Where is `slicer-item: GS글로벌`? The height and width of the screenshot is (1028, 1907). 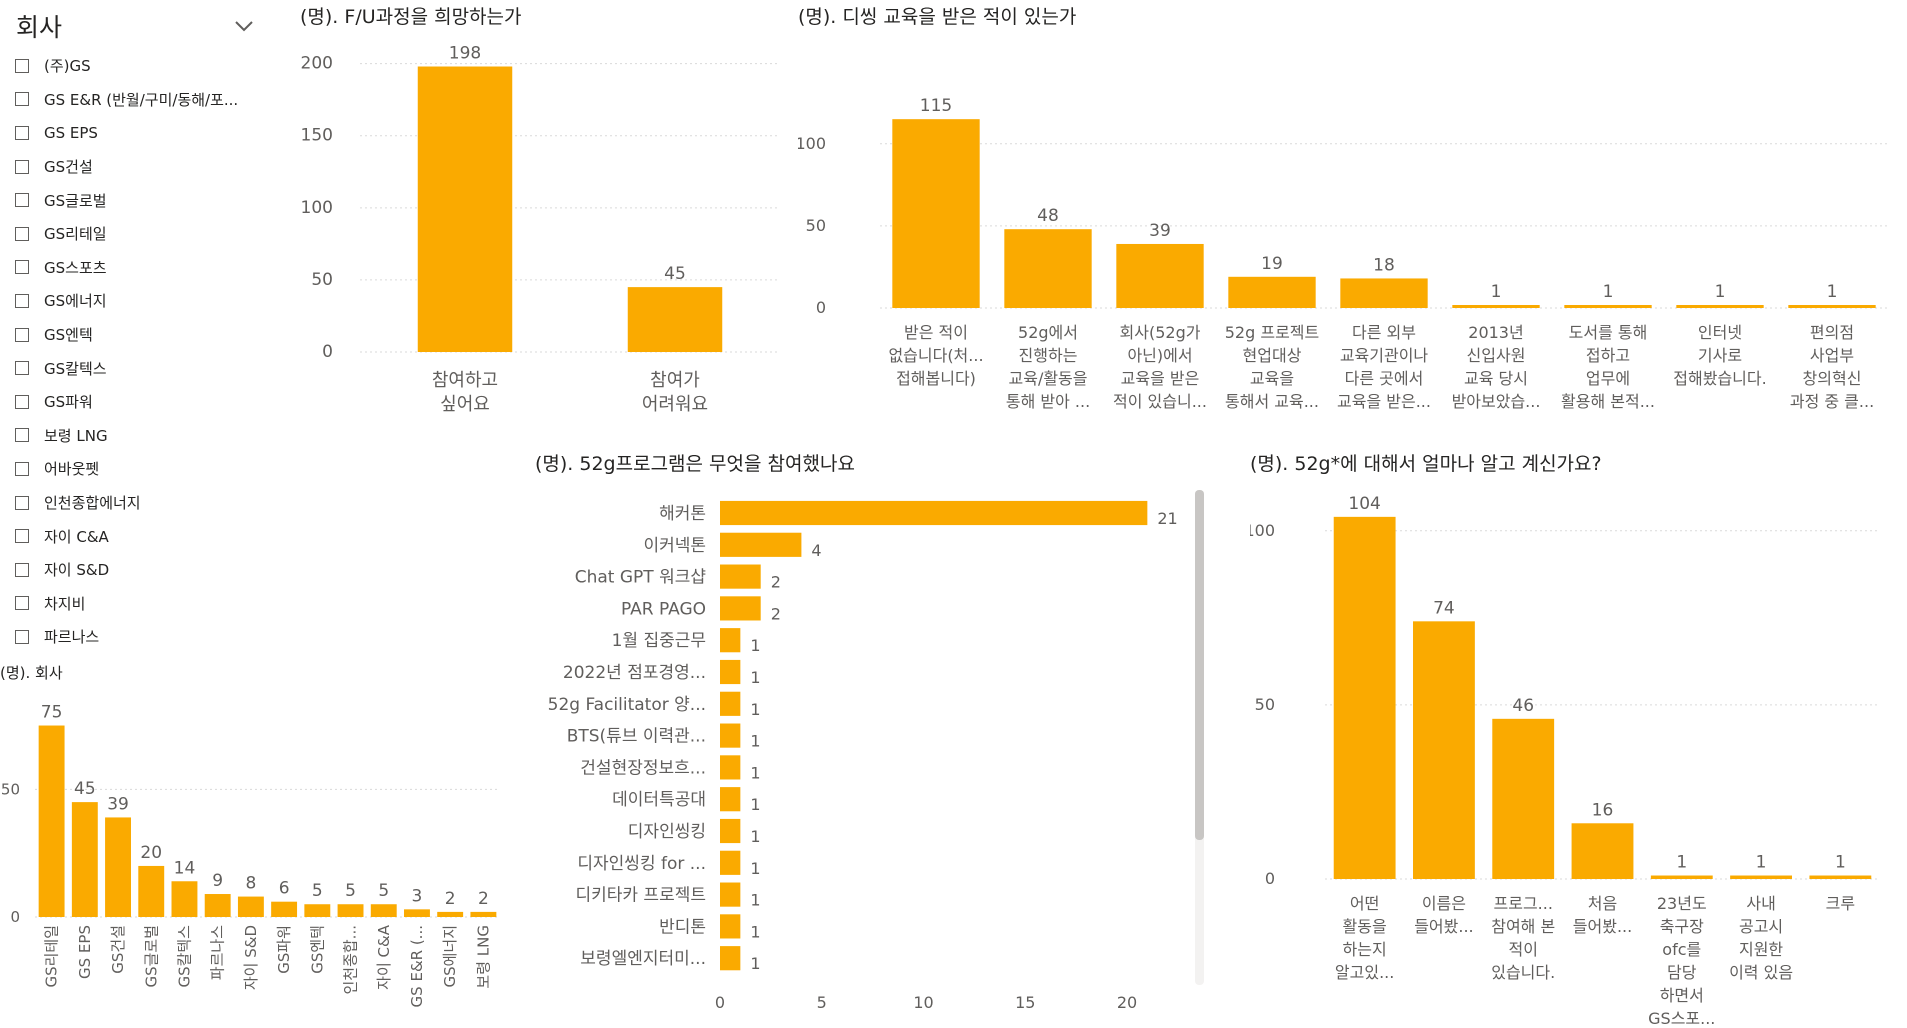 slicer-item: GS글로벌 is located at coordinates (135, 200).